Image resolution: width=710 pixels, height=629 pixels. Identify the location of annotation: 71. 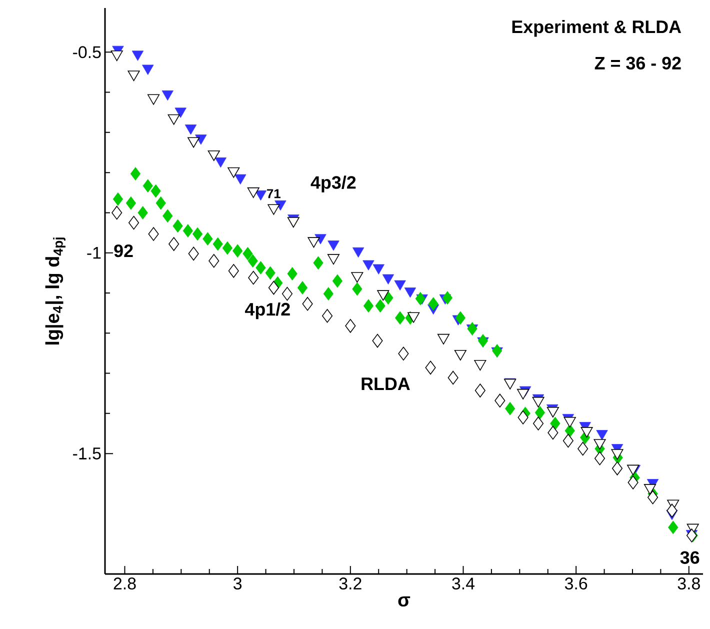
(273, 193).